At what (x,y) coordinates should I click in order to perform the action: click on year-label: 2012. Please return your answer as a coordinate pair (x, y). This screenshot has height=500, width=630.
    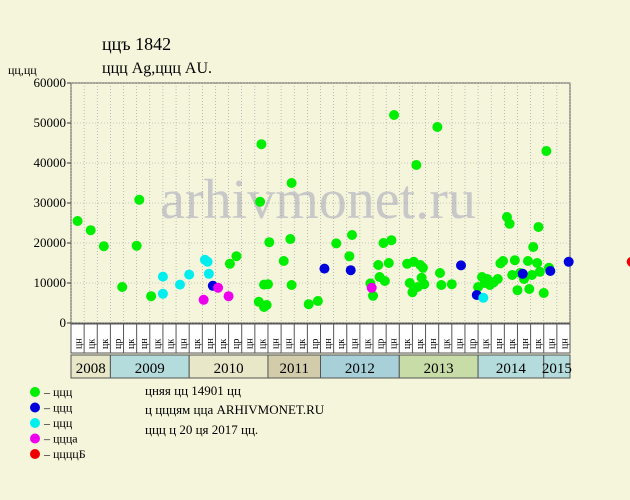
    Looking at the image, I should click on (360, 369).